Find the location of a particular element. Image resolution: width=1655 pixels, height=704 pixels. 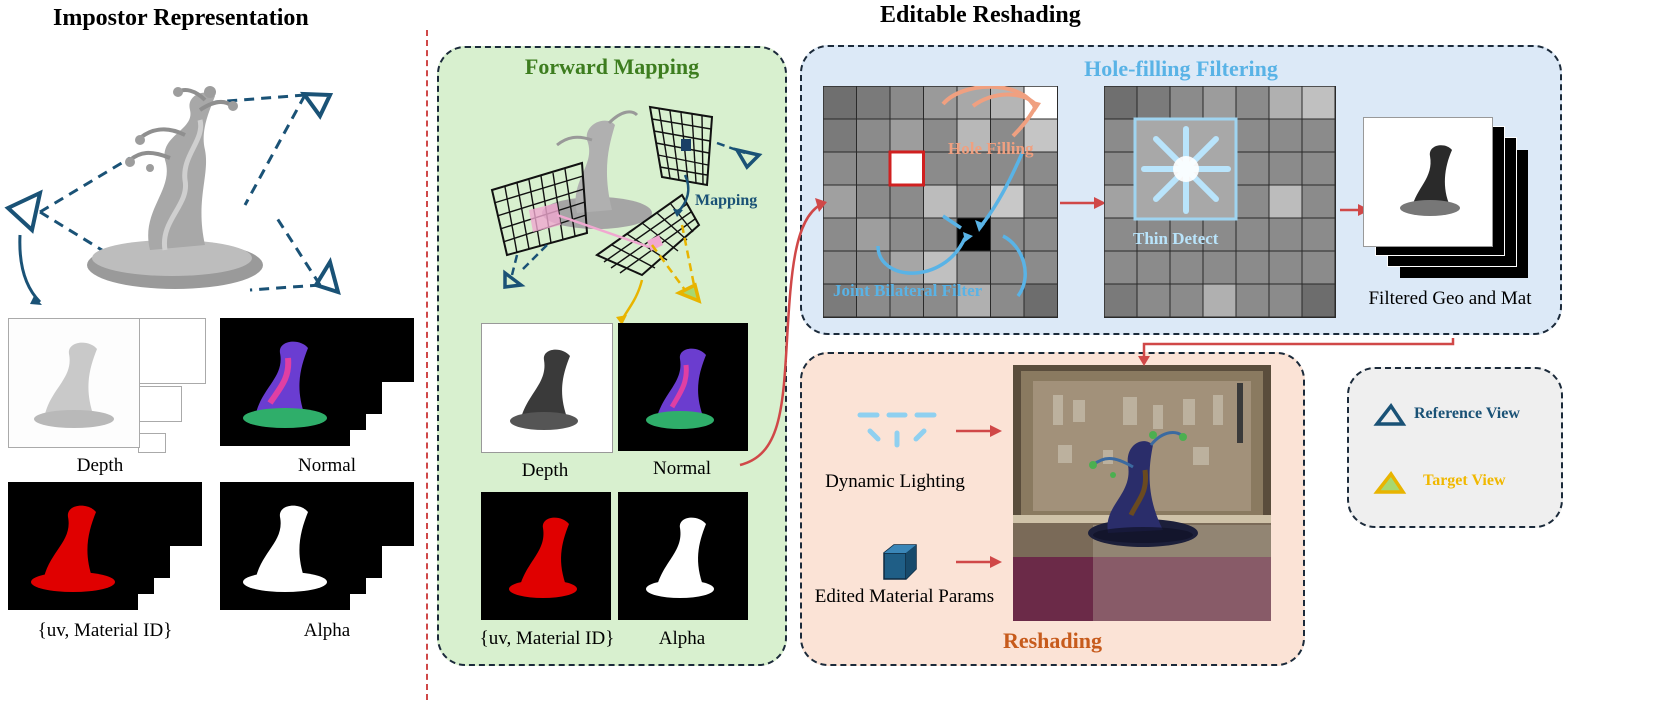

impostor-depth-label: Depth is located at coordinates (100, 465).